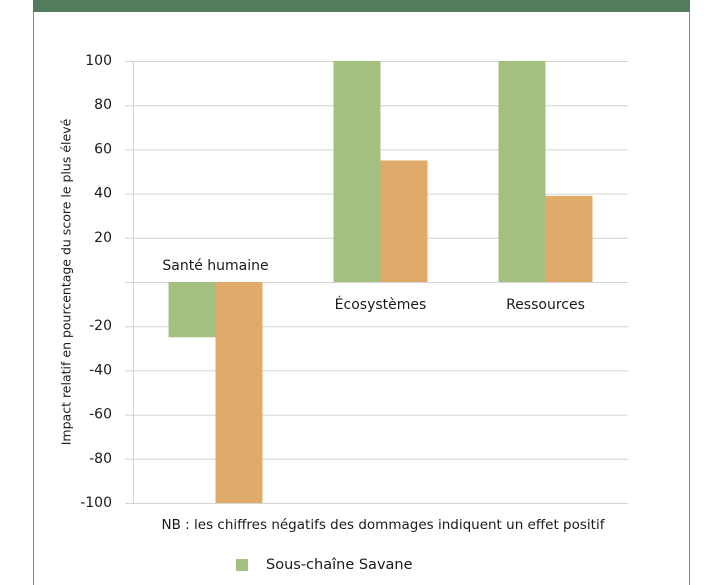  What do you see at coordinates (100, 326) in the screenshot?
I see `y-tick-label: -20` at bounding box center [100, 326].